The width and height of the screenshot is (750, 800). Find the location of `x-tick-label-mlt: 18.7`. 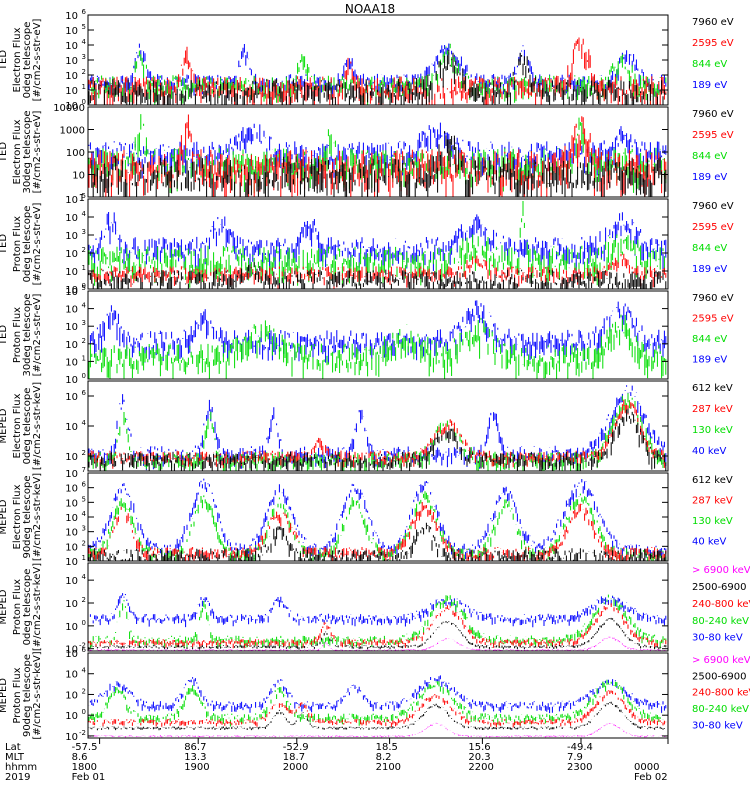

x-tick-label-mlt: 18.7 is located at coordinates (294, 757).